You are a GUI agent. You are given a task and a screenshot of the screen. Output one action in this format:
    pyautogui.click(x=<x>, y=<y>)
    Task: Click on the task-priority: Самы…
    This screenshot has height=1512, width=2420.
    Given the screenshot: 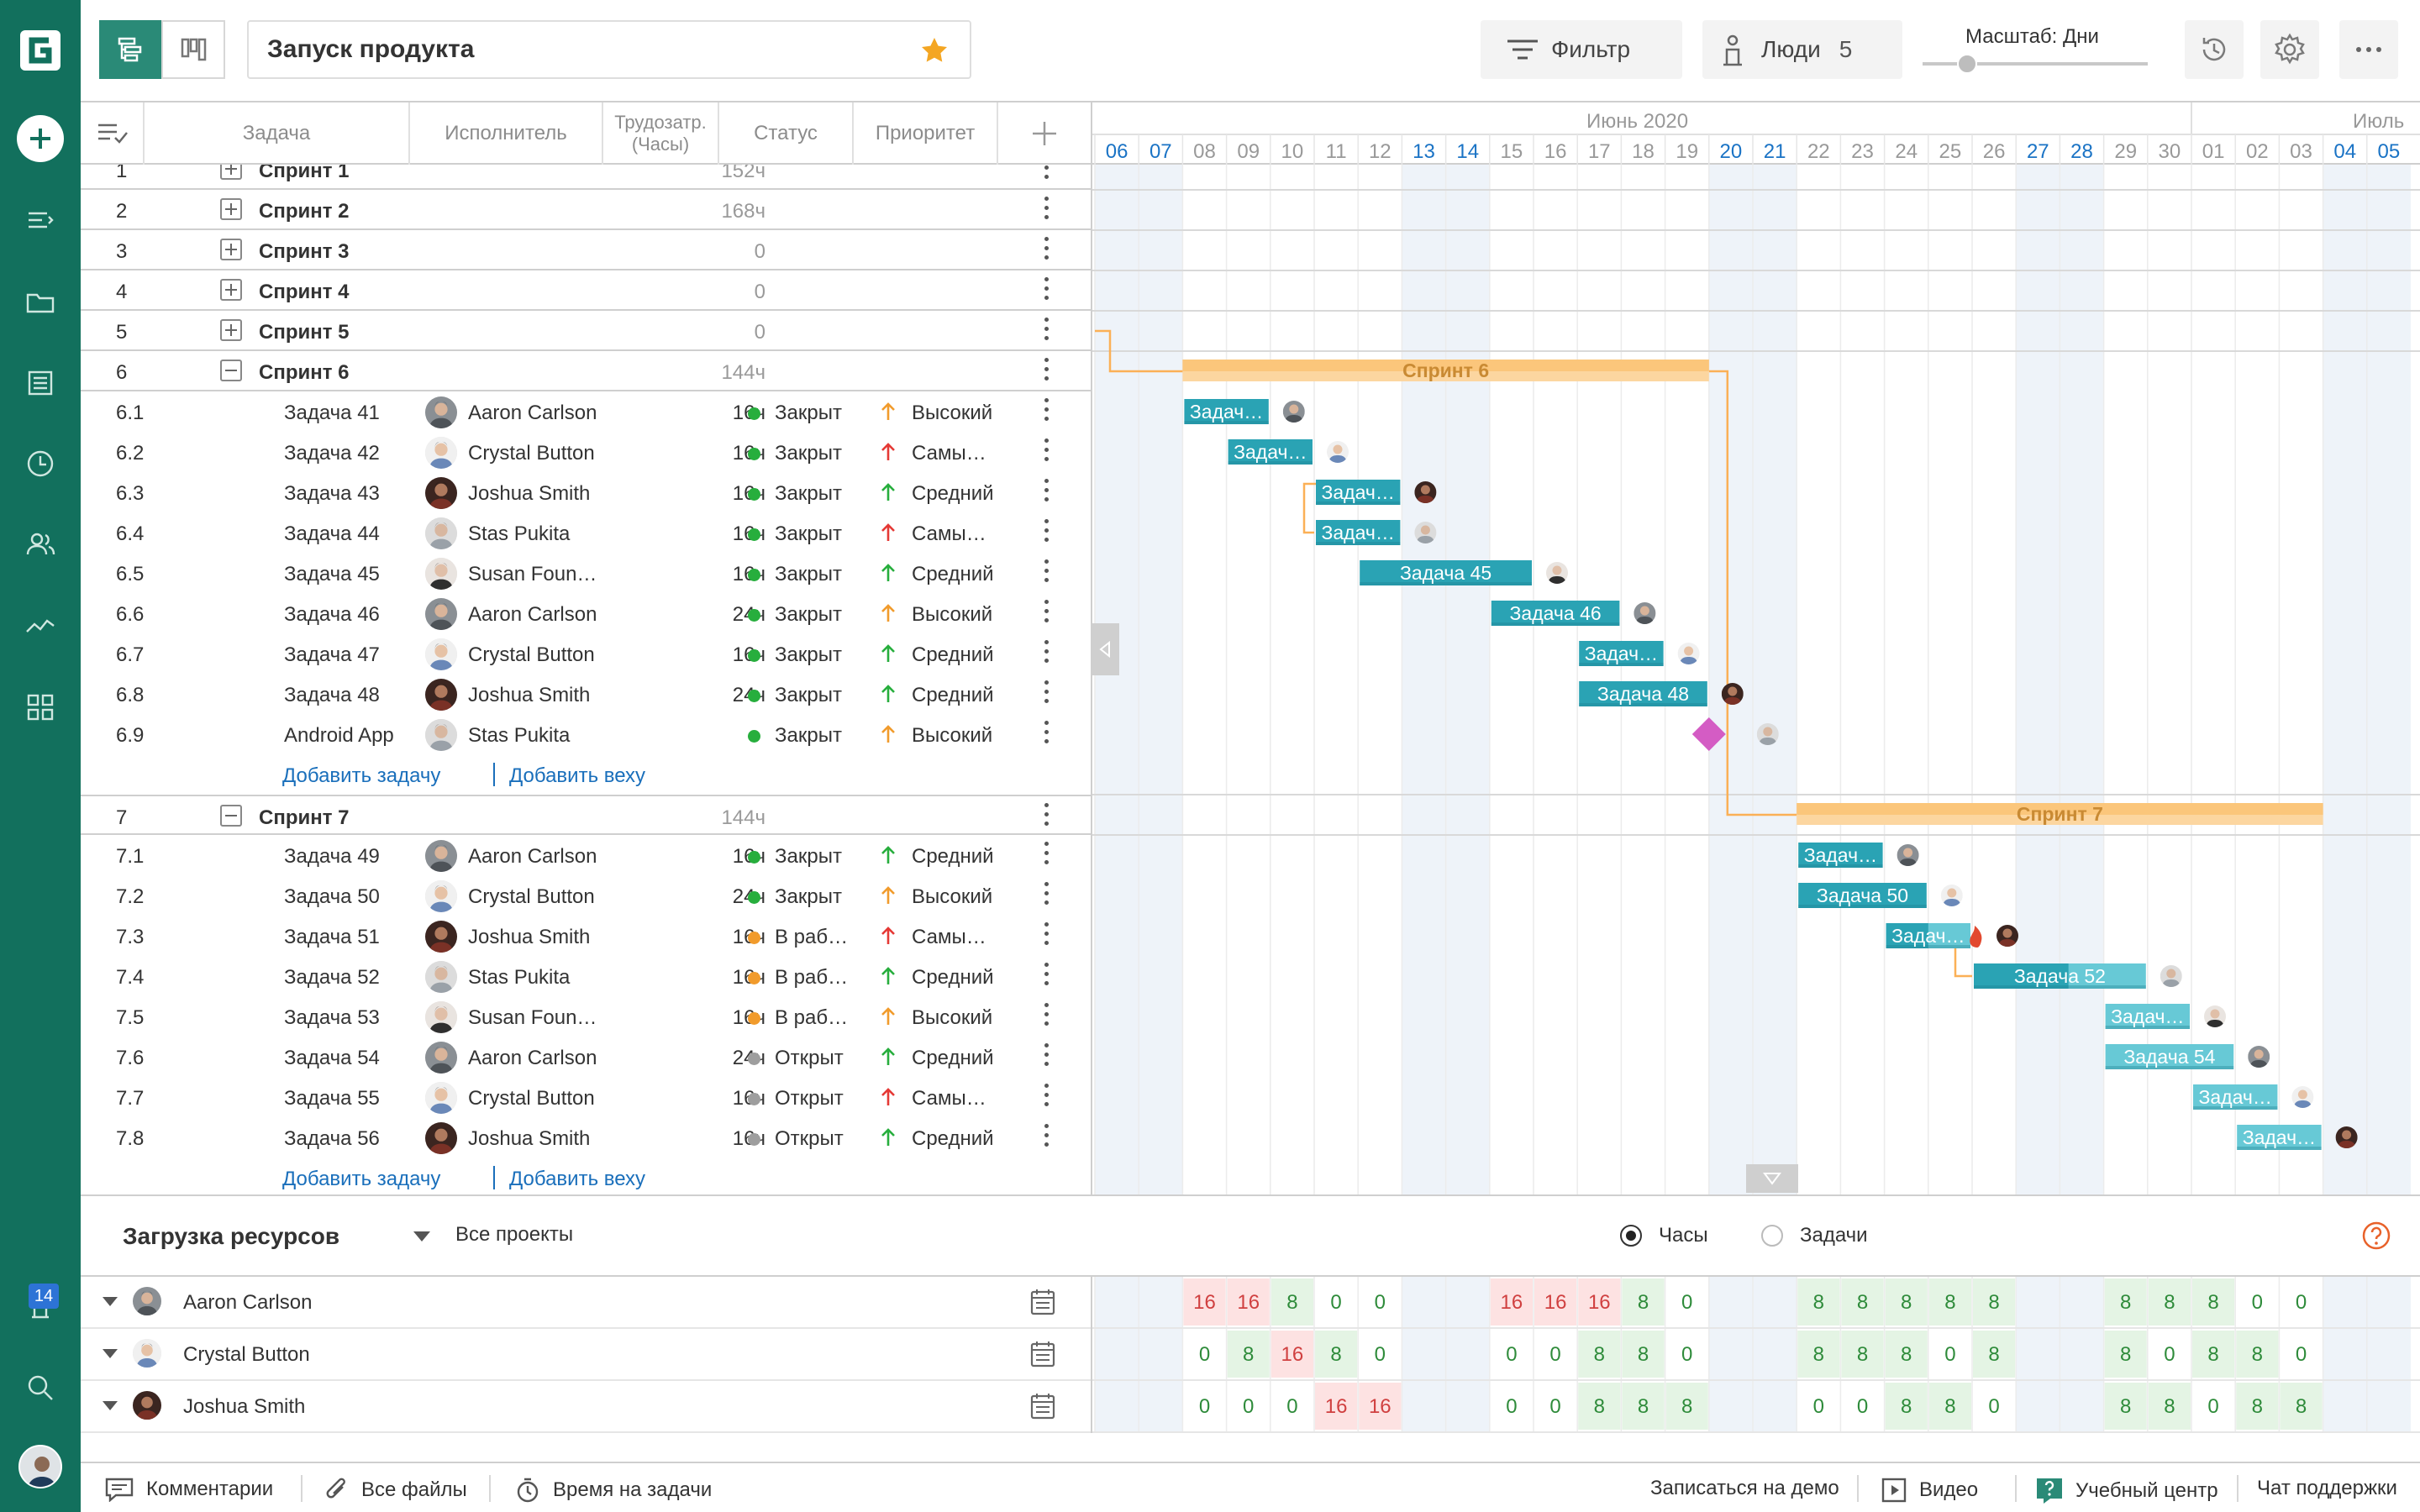 What is the action you would take?
    pyautogui.click(x=949, y=1098)
    